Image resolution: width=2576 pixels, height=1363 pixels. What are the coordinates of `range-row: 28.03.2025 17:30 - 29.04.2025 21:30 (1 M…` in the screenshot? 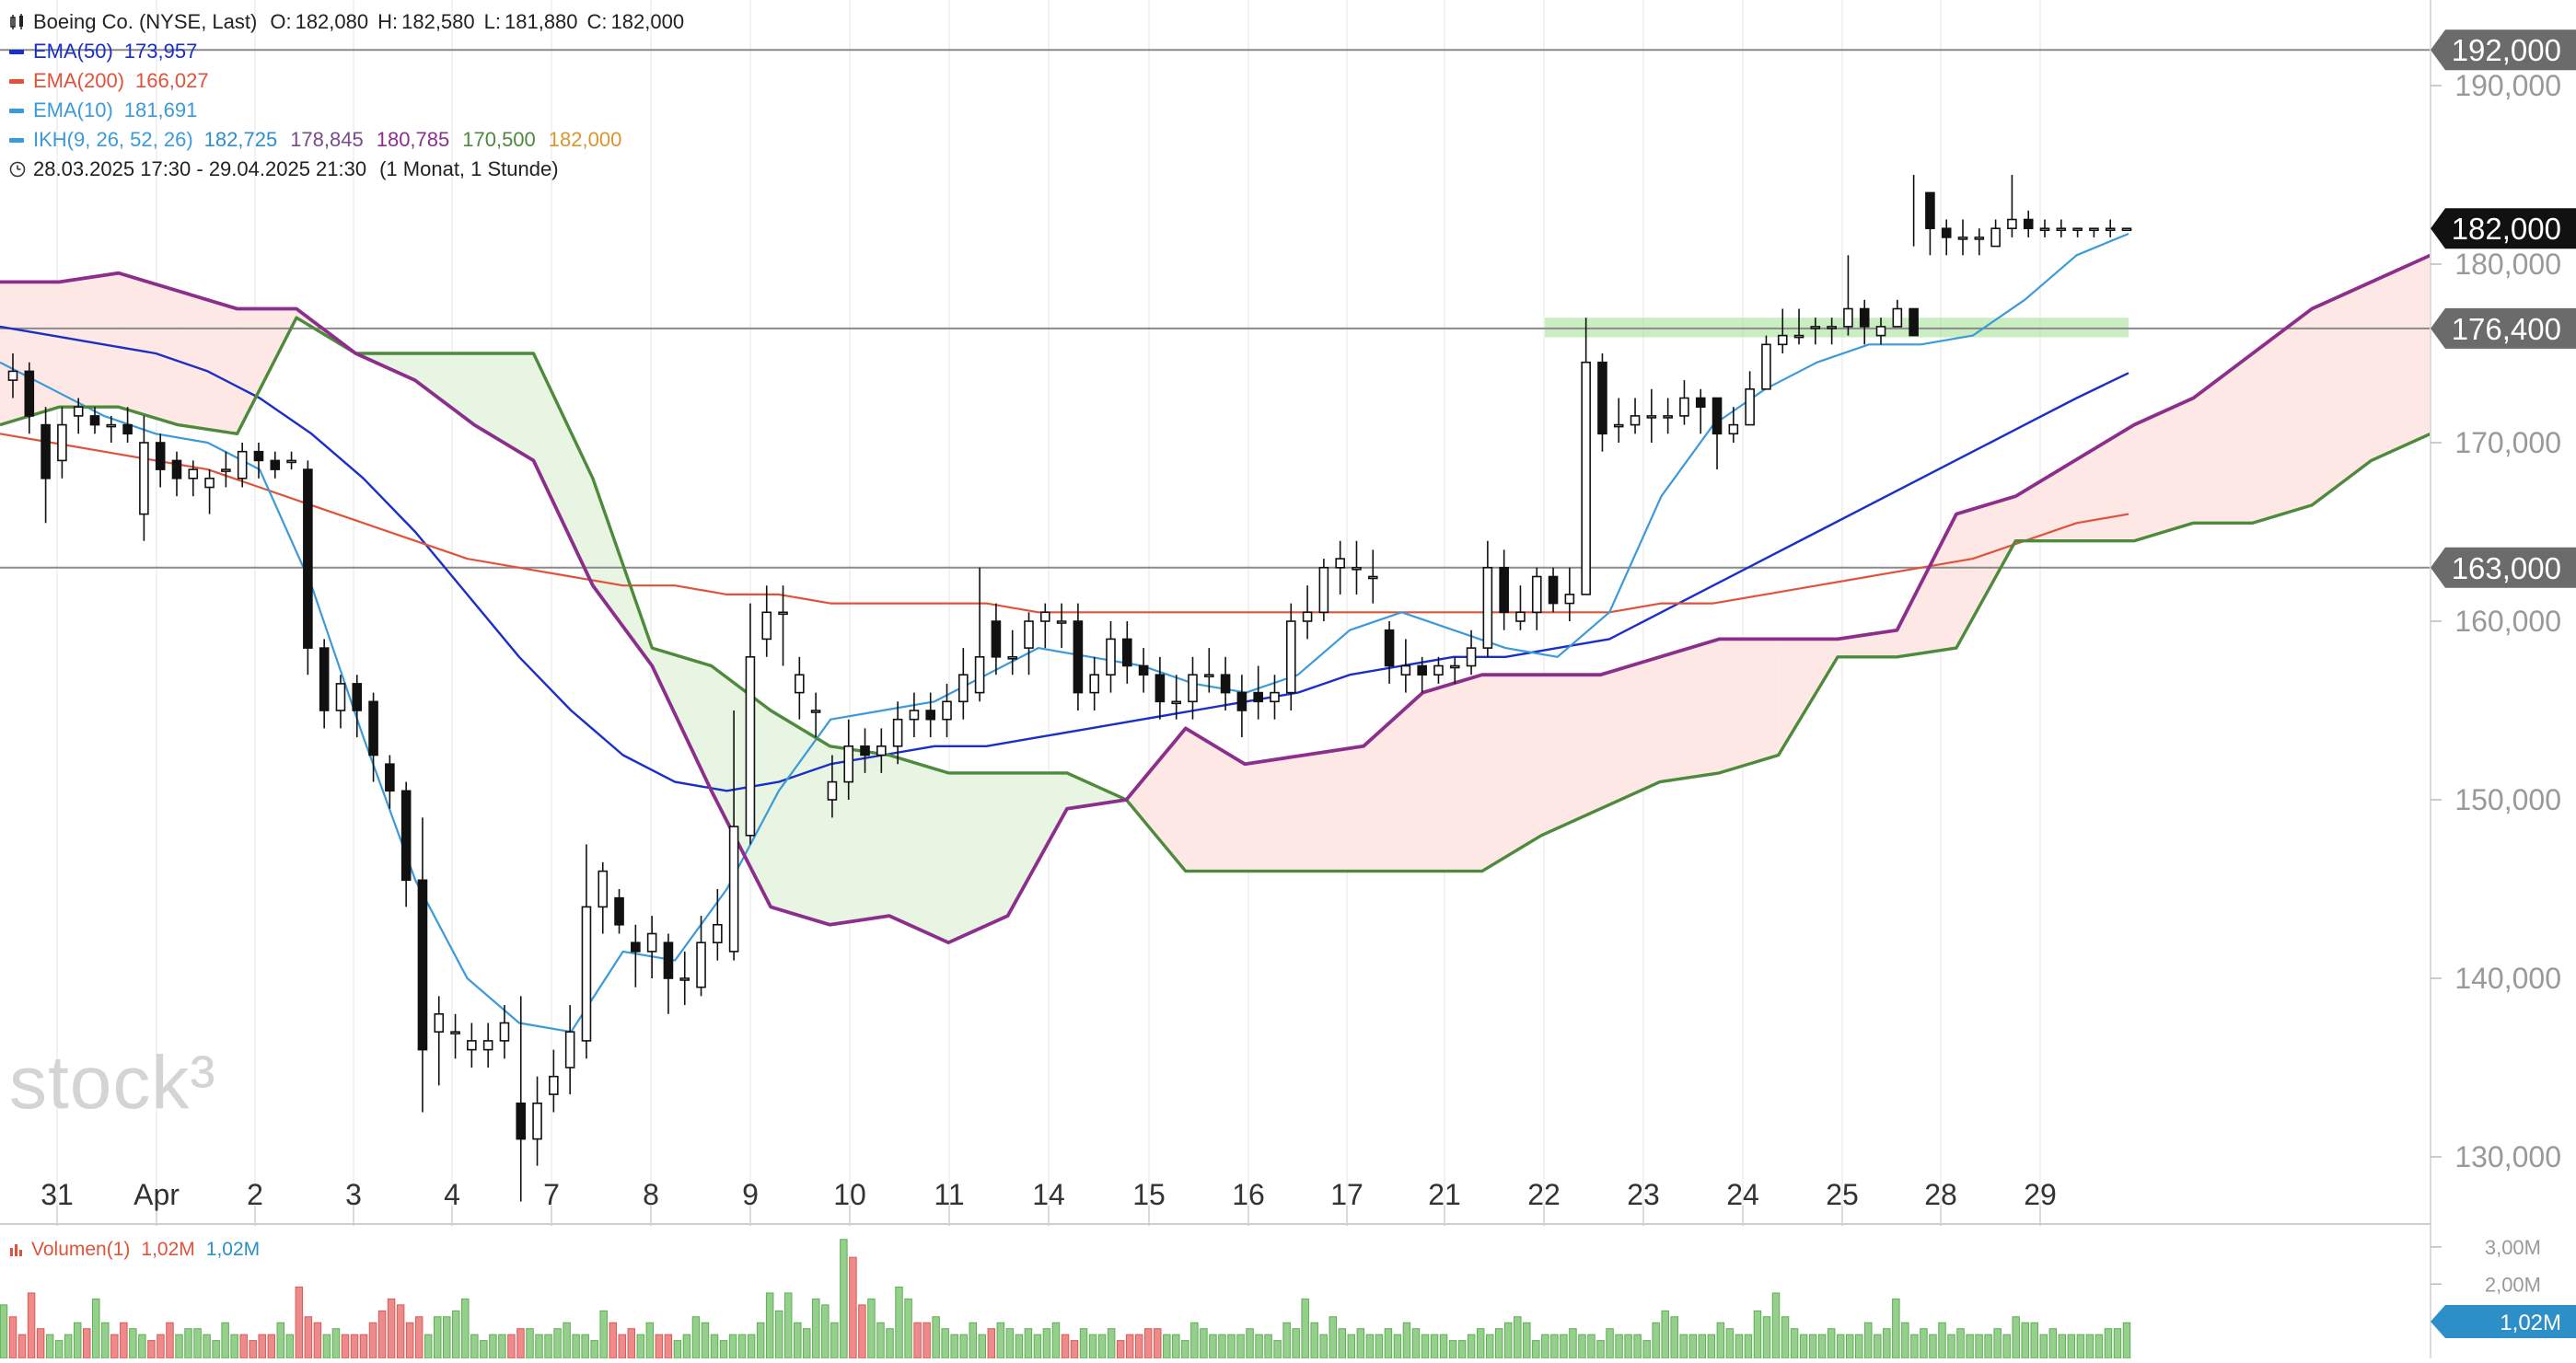 It's located at (351, 169).